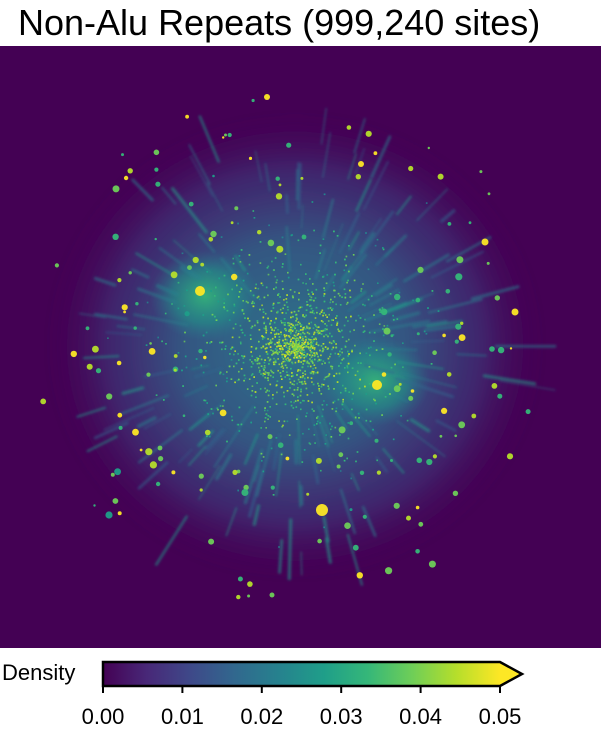  I want to click on colorbar: 0.00 0.01 0.02 0.03 0.04 0.05, so click(303, 694).